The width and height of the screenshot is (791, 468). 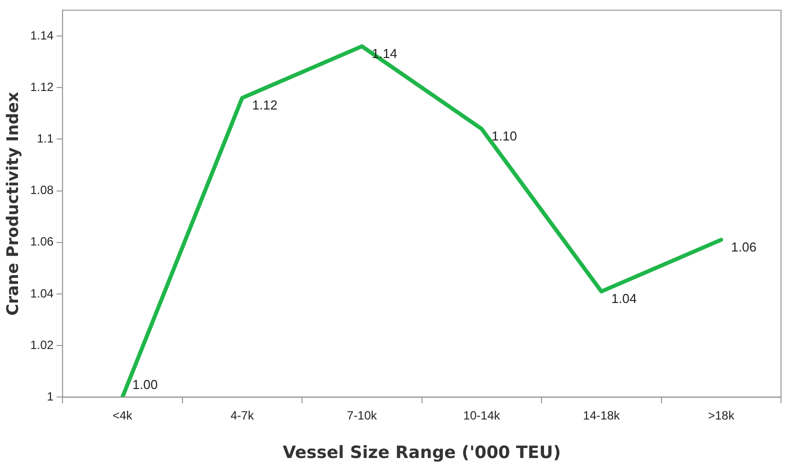 I want to click on x-tick-label: >18k, so click(x=722, y=415).